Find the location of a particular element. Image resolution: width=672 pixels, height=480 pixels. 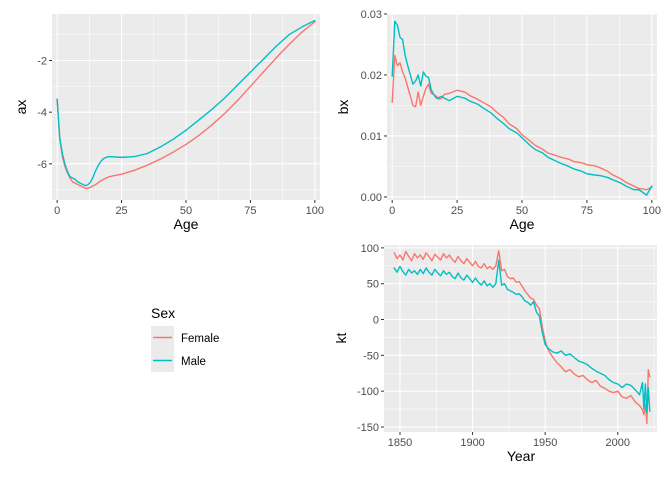

legend-label-female: Female is located at coordinates (200, 339).